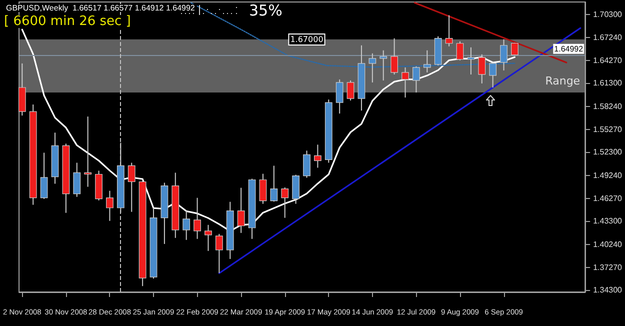  What do you see at coordinates (608, 107) in the screenshot?
I see `y-tick-label: 1.58240` at bounding box center [608, 107].